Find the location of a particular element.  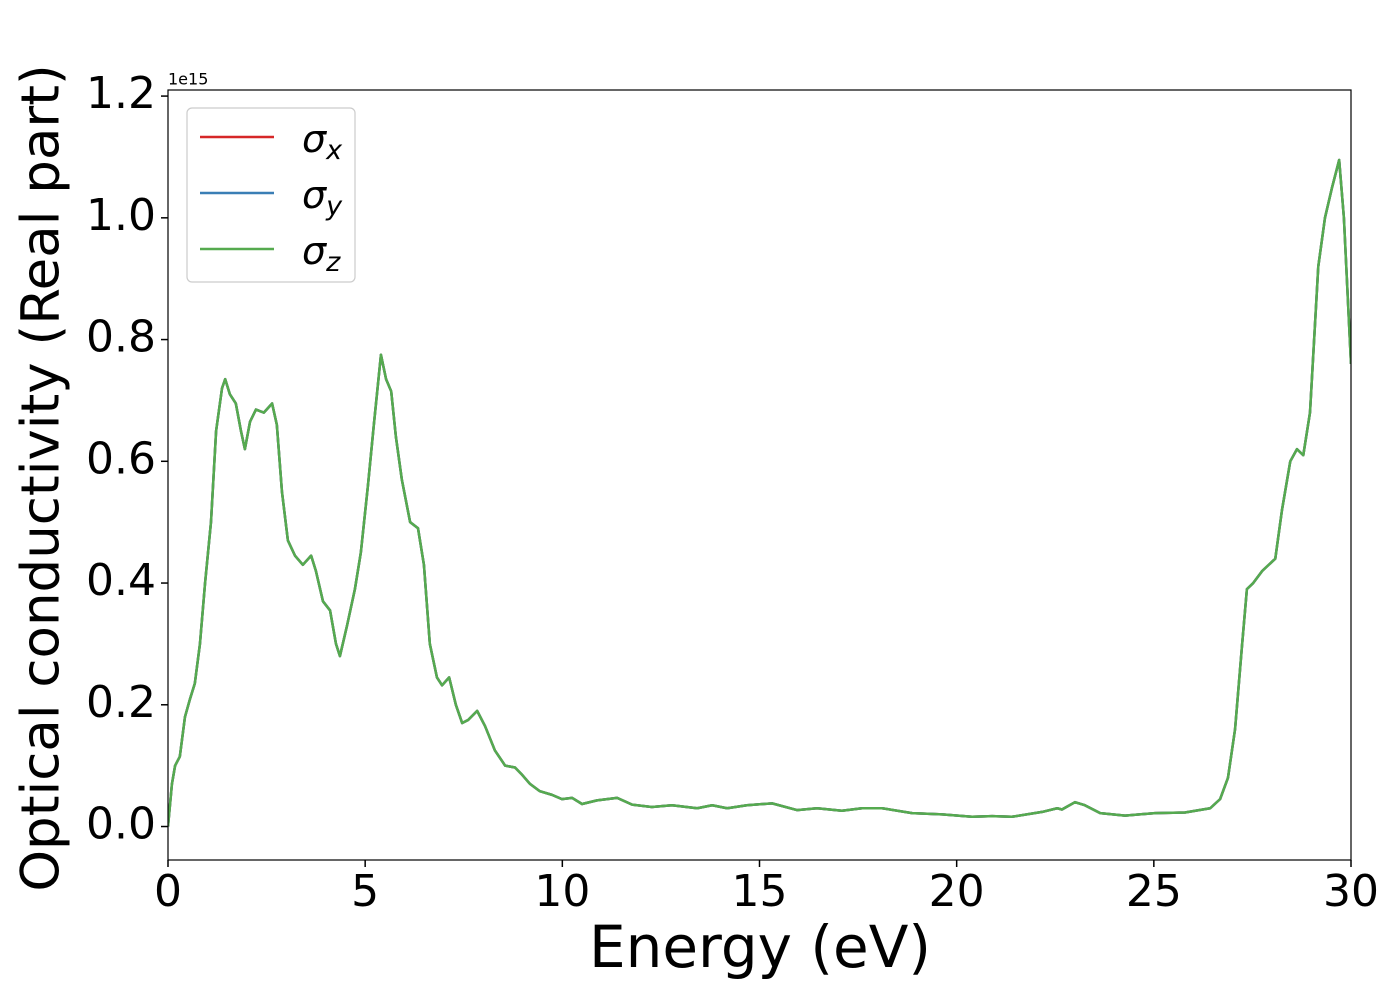

x-tick-label: 5 is located at coordinates (365, 891).